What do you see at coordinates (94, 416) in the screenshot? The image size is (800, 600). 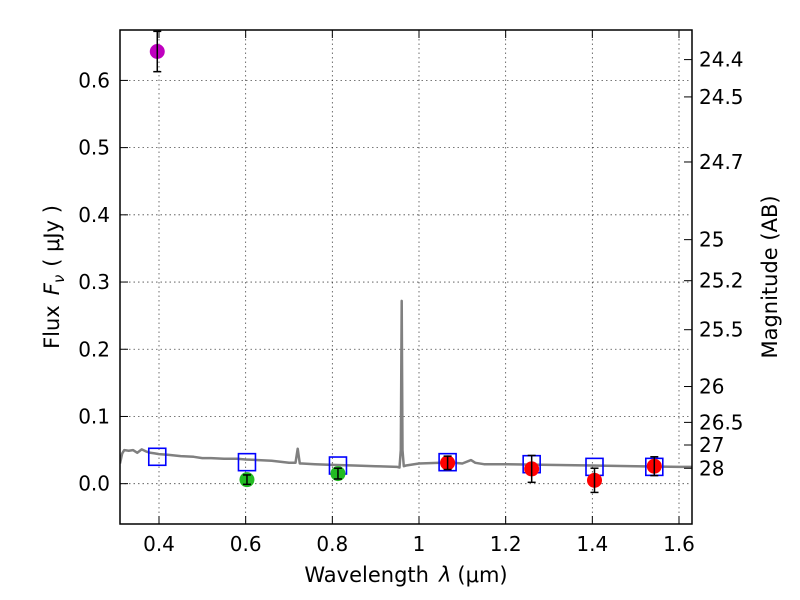 I see `y-tick-label: 0.1` at bounding box center [94, 416].